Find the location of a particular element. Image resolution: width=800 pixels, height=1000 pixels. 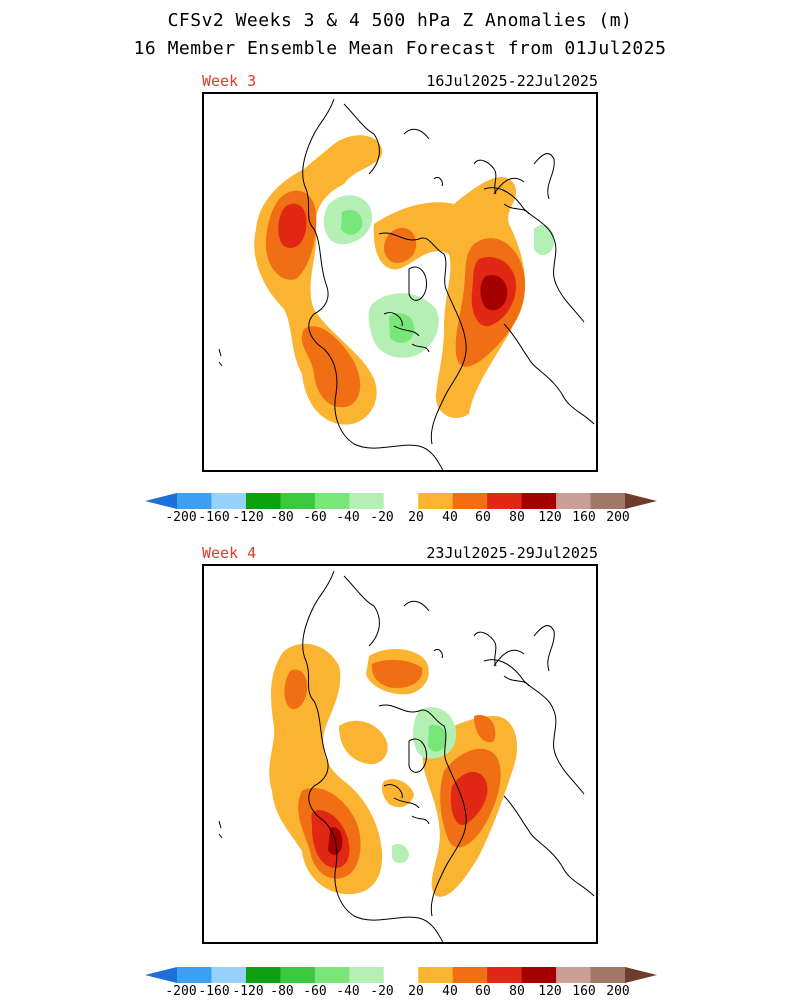

week-label: Week 4 is located at coordinates (229, 553).